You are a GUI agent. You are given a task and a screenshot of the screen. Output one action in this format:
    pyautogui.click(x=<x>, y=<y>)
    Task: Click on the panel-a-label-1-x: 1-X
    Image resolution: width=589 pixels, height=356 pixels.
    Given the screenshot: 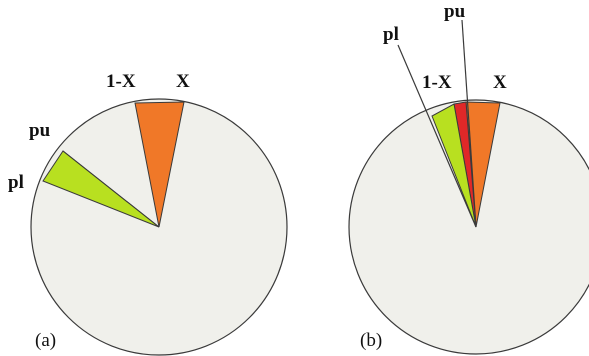 What is the action you would take?
    pyautogui.click(x=121, y=81)
    